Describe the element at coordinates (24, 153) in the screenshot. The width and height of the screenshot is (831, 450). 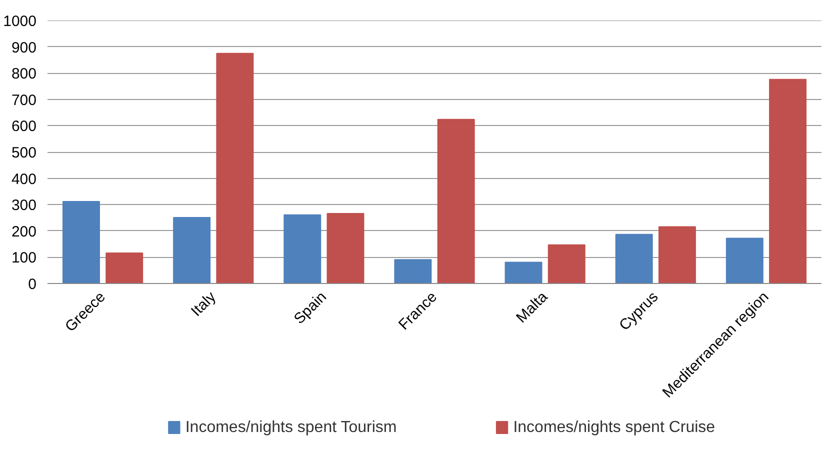
I see `y-tick-label: 500` at that location.